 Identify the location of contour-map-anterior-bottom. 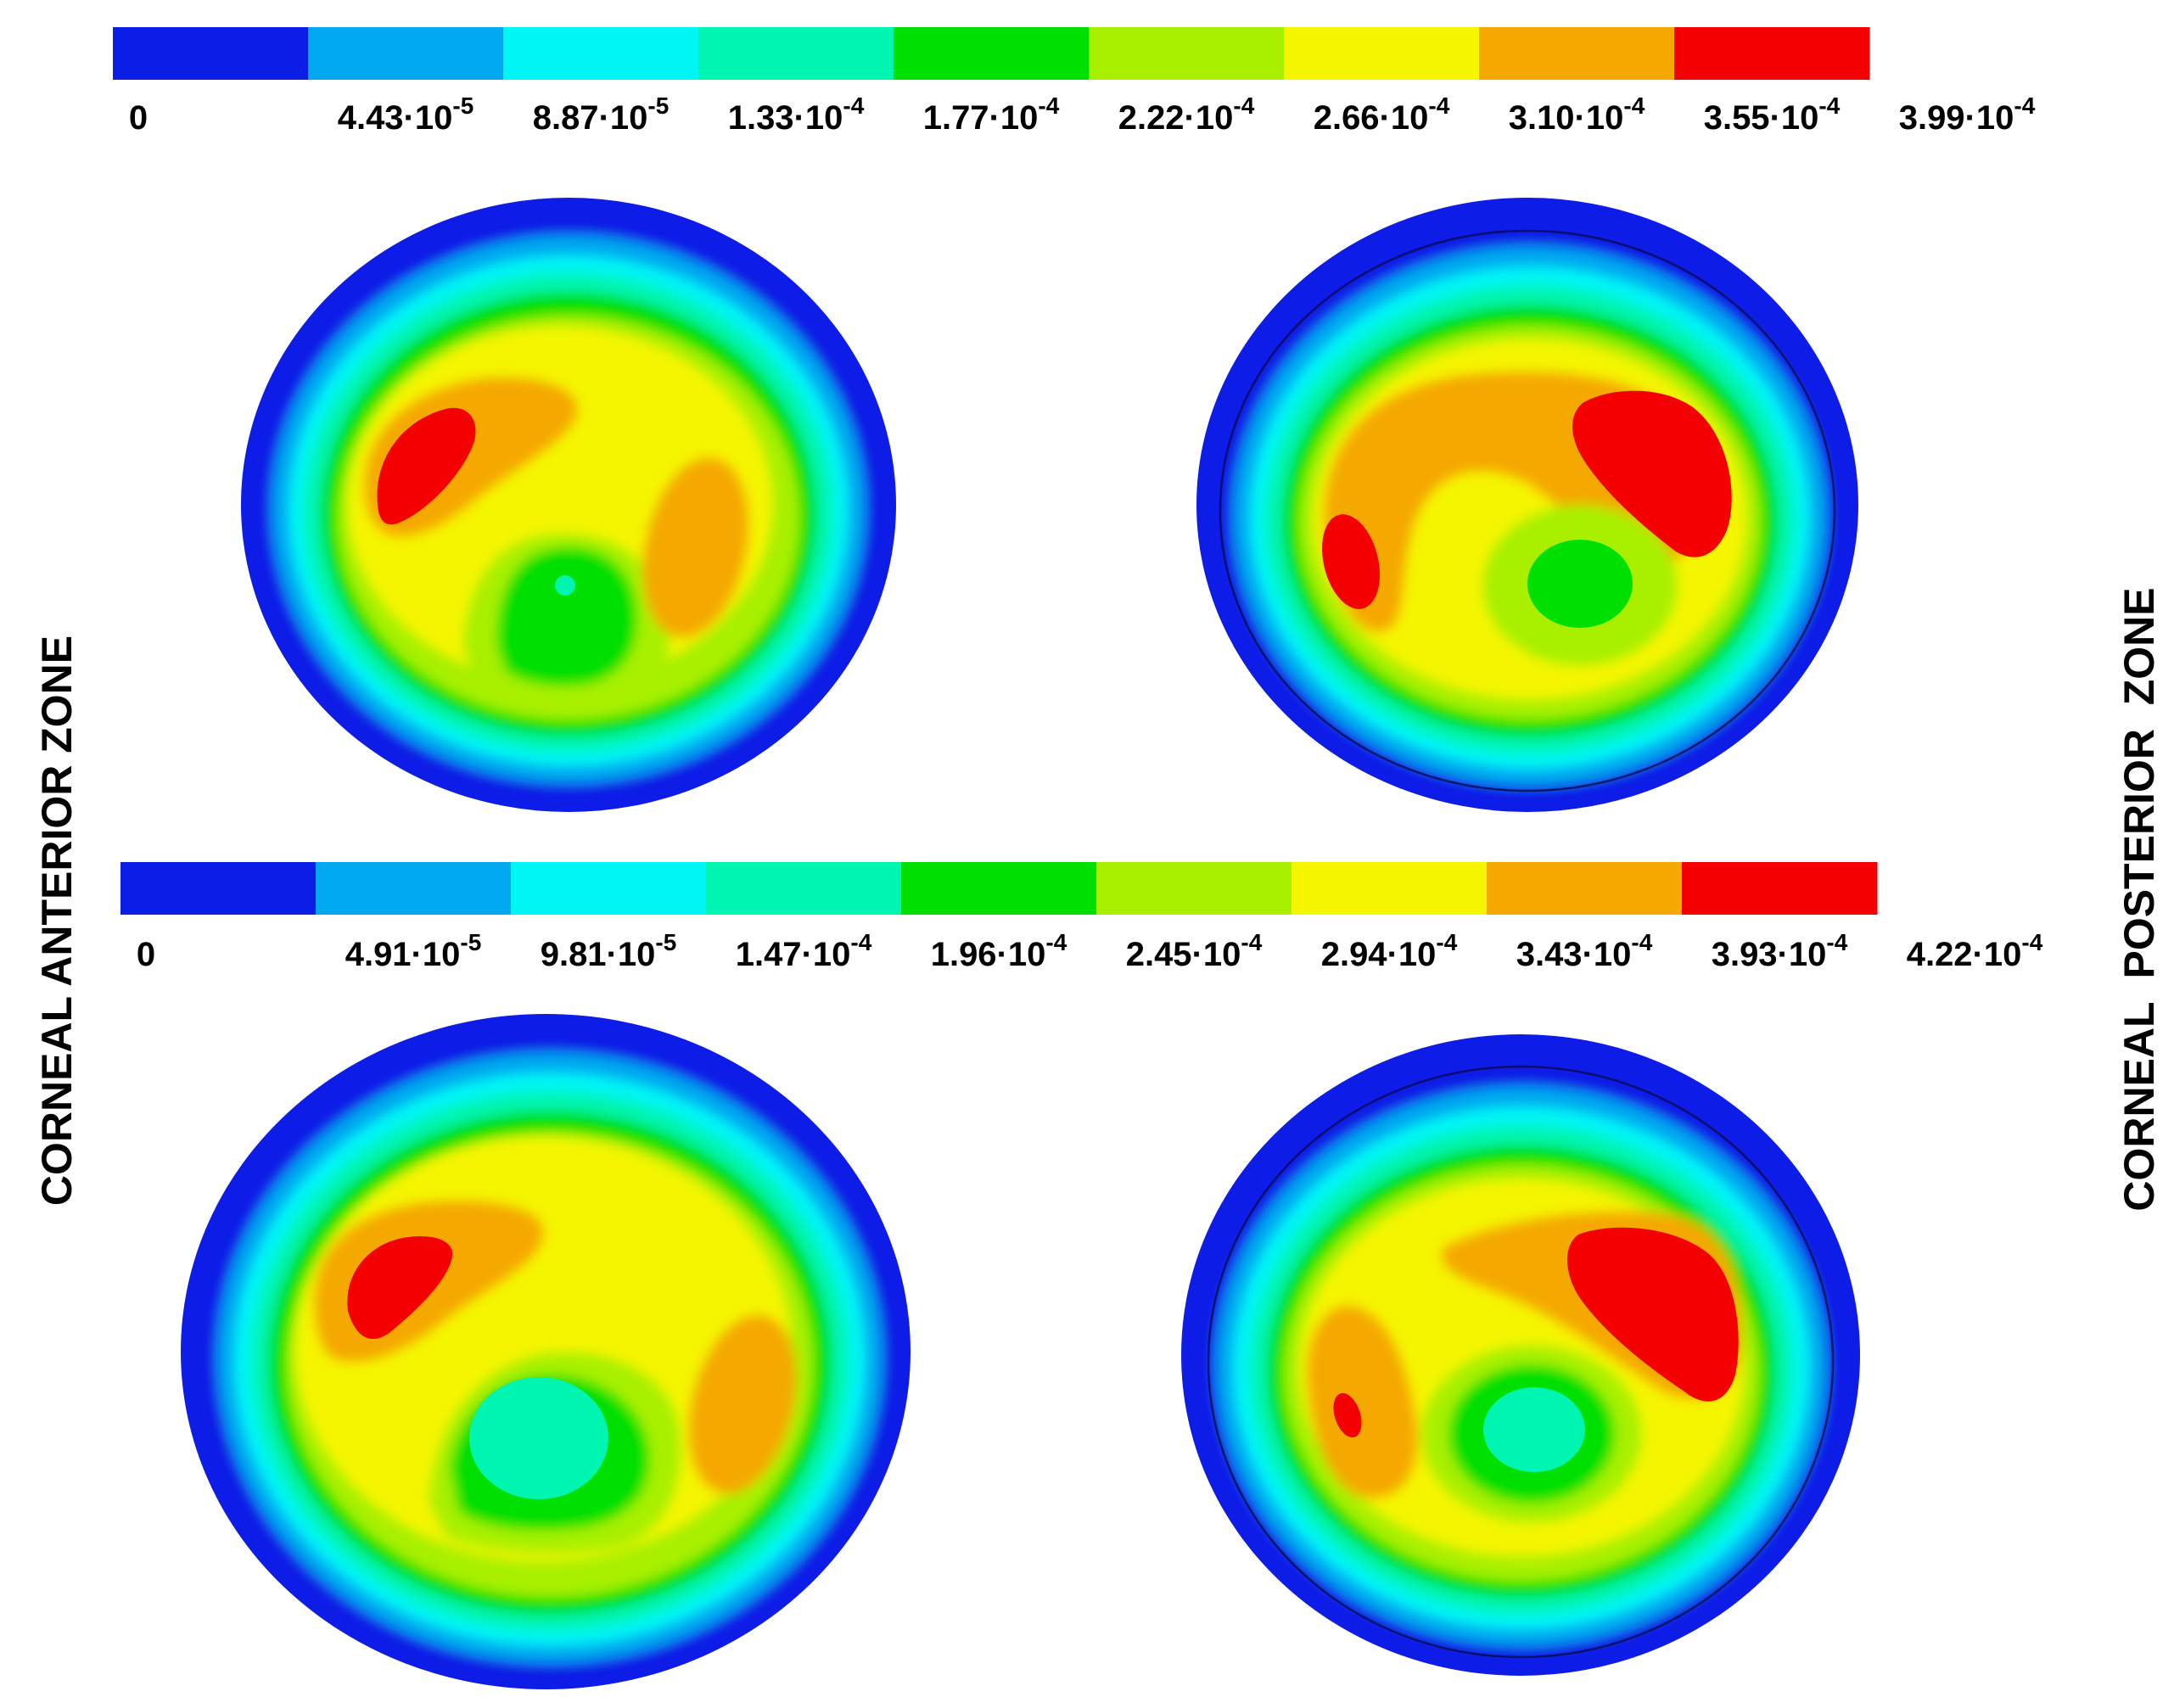
(546, 1351).